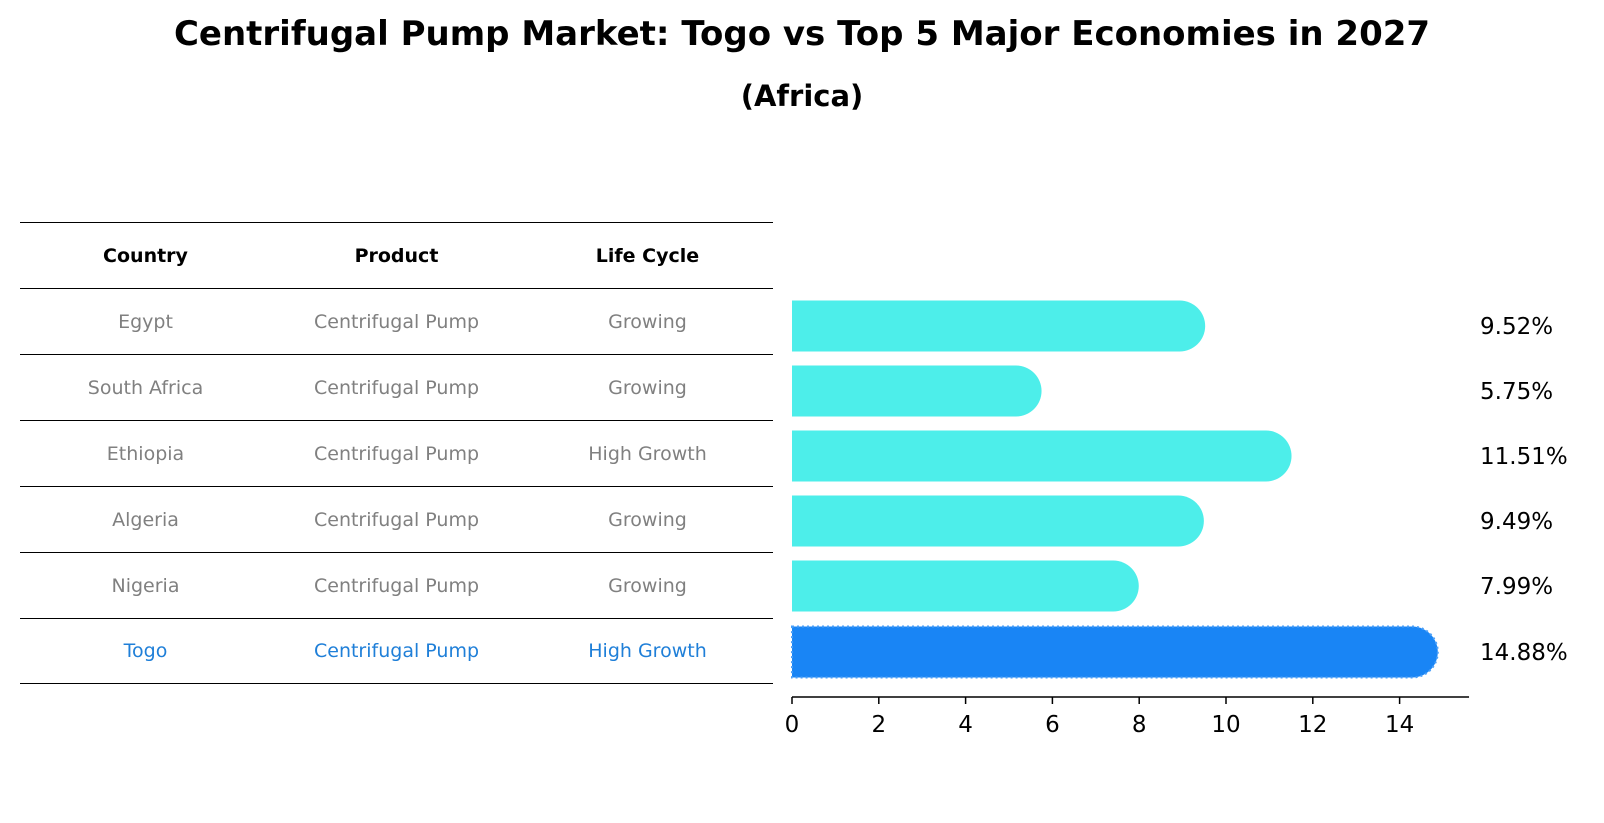 Image resolution: width=1604 pixels, height=823 pixels. What do you see at coordinates (145, 387) in the screenshot?
I see `country-cell: South Africa` at bounding box center [145, 387].